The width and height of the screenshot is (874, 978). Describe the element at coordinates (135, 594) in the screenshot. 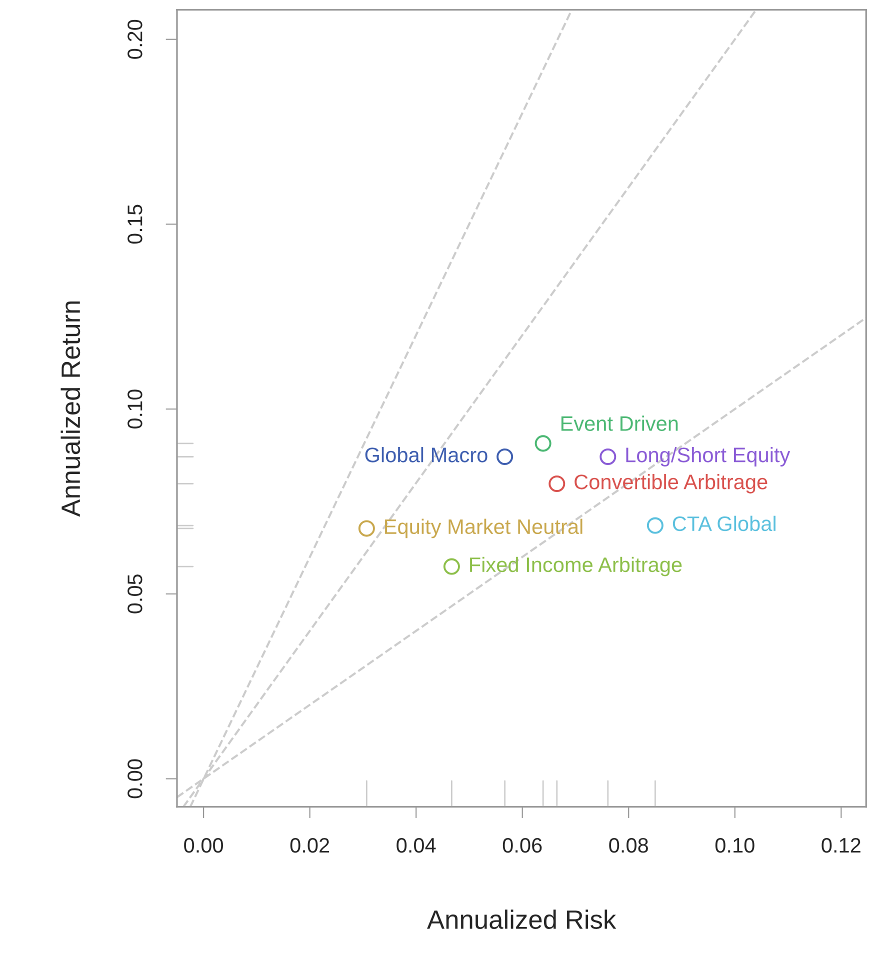

I see `y-tick-label: 0.05` at that location.